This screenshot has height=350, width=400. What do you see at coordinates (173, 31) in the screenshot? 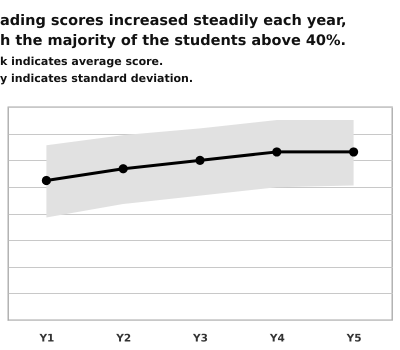
I see `chart-title: ading scores increased steadily each year, h the majority of the students above 40%.` at bounding box center [173, 31].